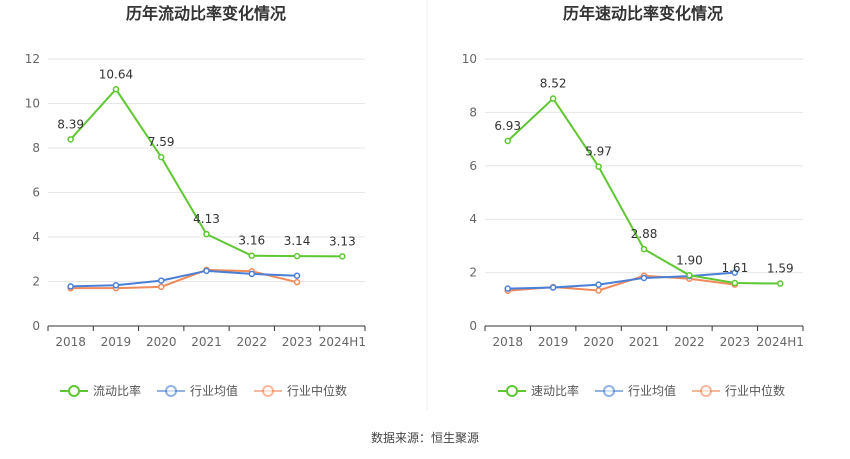 The image size is (850, 459). I want to click on data-label: 4.13, so click(206, 219).